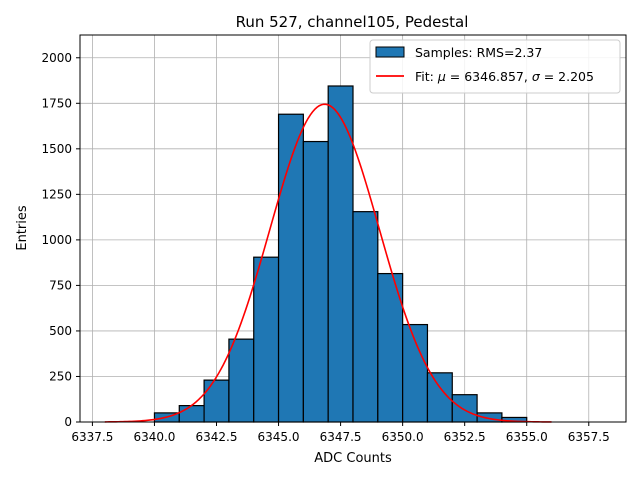  Describe the element at coordinates (465, 437) in the screenshot. I see `x-tick-label-6: 6352.5` at that location.